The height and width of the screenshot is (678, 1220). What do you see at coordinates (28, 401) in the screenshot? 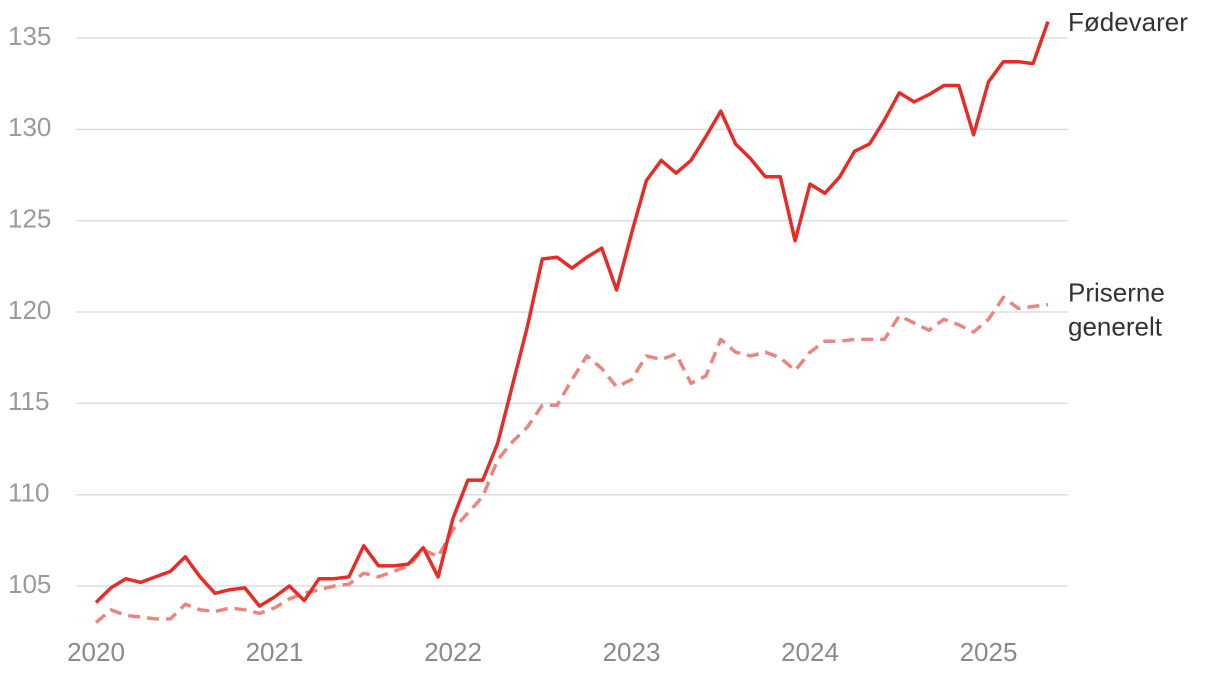
I see `y-tick-label: 115` at bounding box center [28, 401].